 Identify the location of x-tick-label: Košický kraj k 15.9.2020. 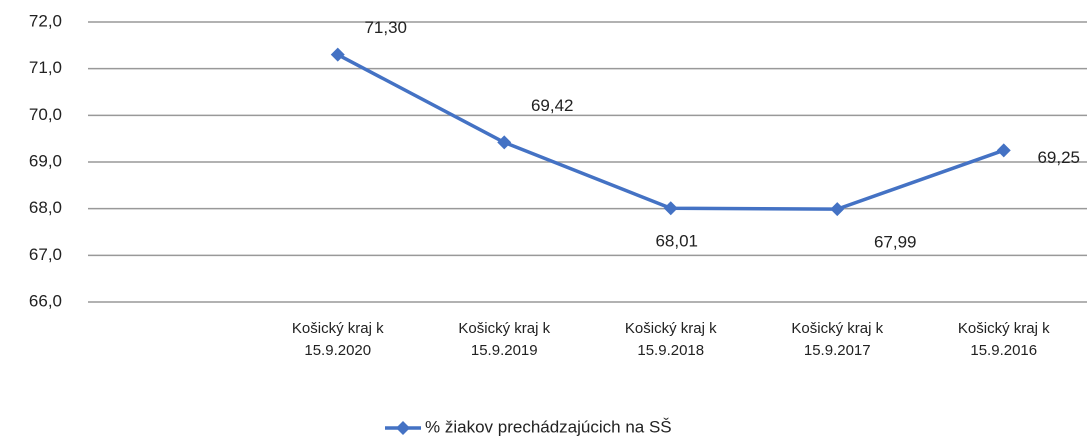
(337, 339).